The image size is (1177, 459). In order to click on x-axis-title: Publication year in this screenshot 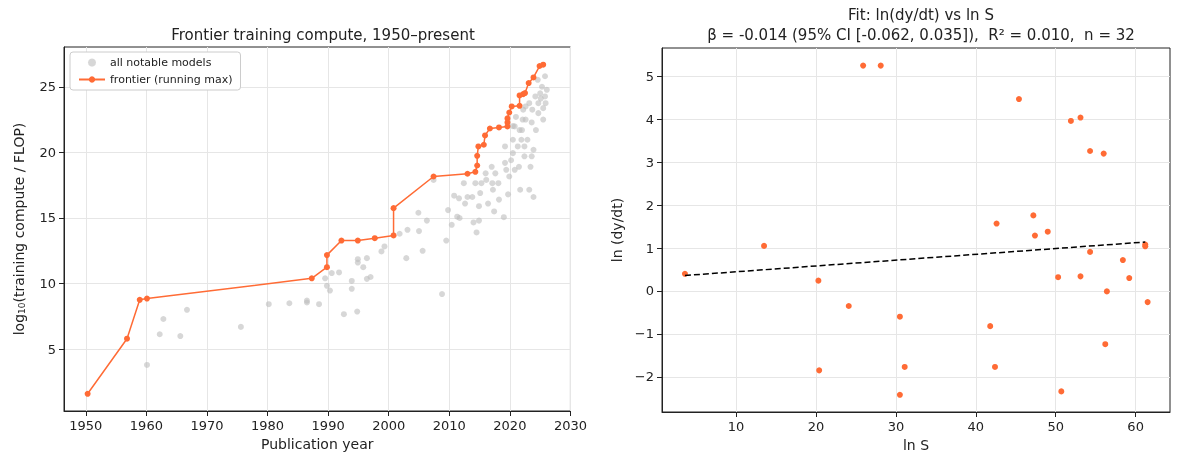, I will do `click(317, 444)`.